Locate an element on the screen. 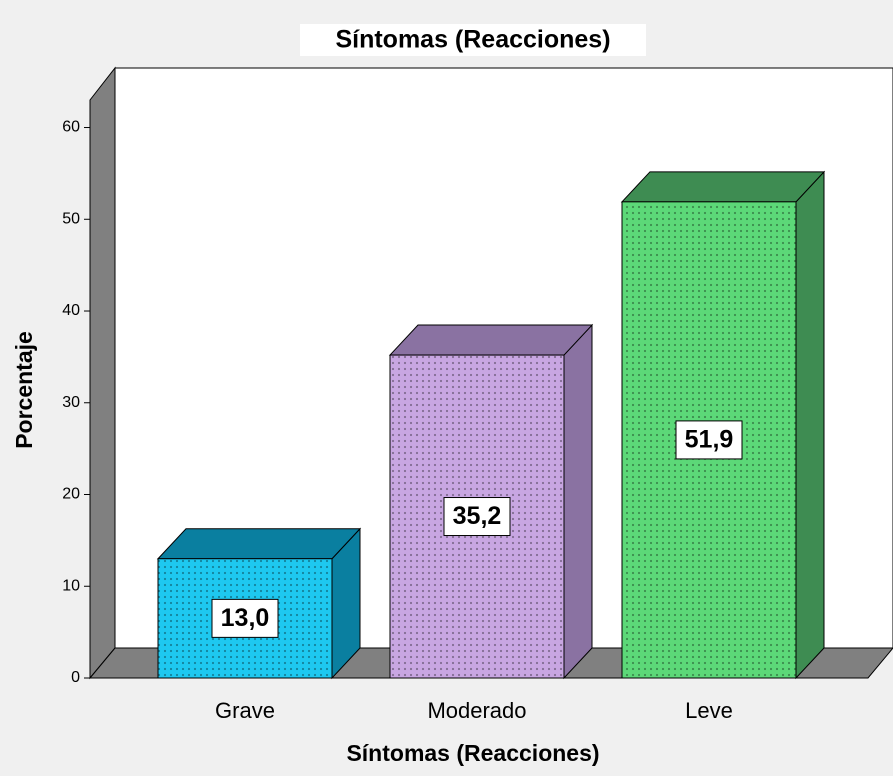 The width and height of the screenshot is (893, 776). y-tick-label: 0 is located at coordinates (75, 677).